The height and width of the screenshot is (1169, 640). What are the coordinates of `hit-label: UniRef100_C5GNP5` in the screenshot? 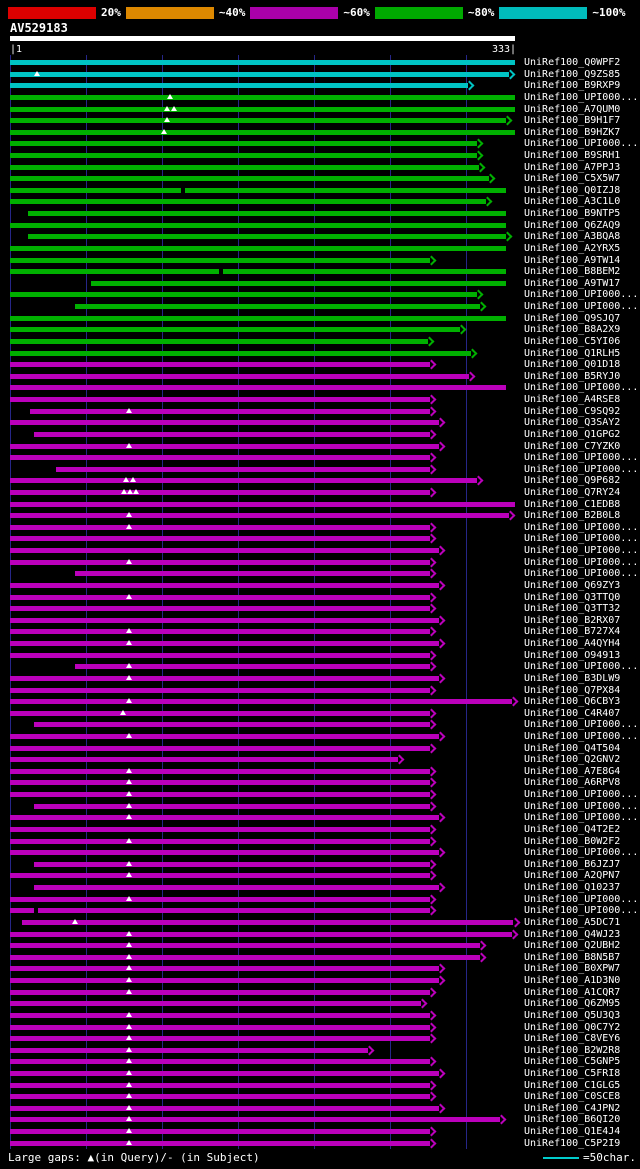 It's located at (572, 1062).